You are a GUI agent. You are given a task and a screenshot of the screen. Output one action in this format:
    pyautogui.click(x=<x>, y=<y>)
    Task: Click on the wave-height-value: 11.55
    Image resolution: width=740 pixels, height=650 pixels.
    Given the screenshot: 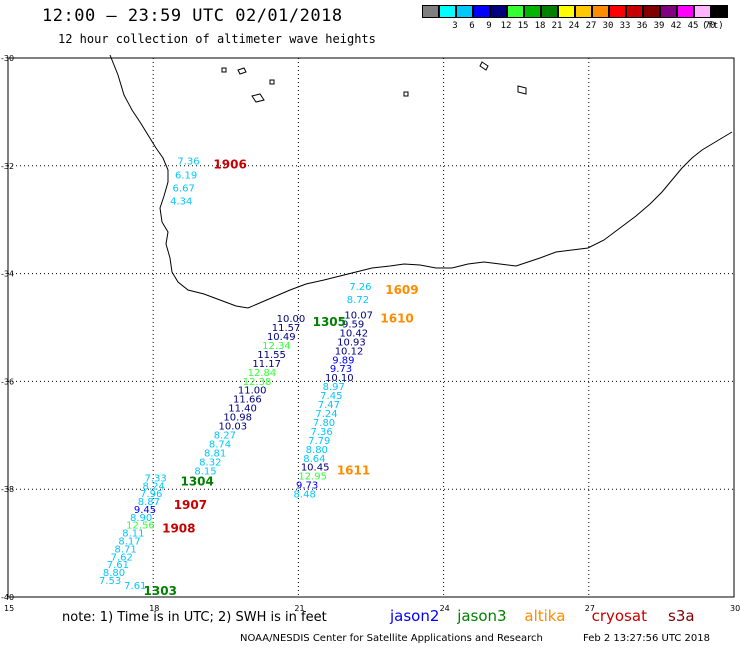 What is the action you would take?
    pyautogui.click(x=271, y=355)
    